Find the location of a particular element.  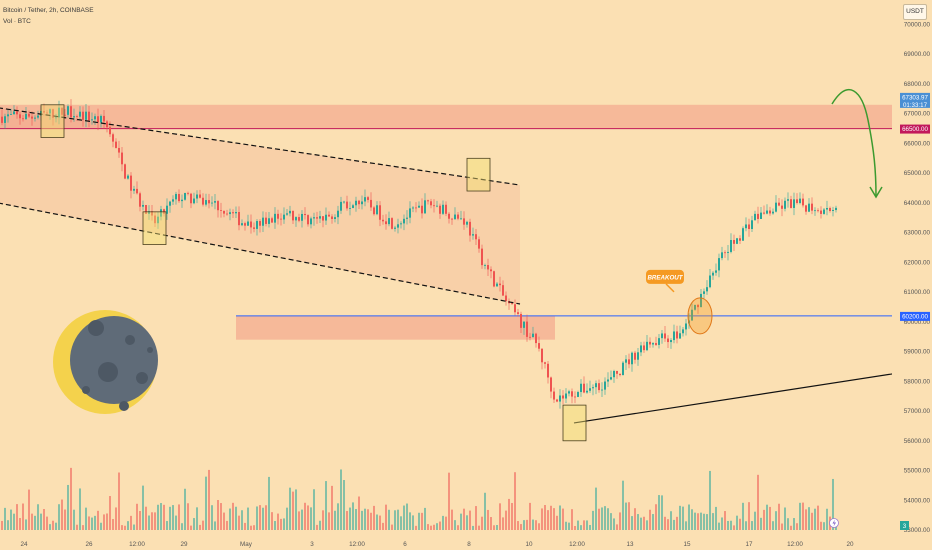

channel-bottom-line is located at coordinates (260, 253).